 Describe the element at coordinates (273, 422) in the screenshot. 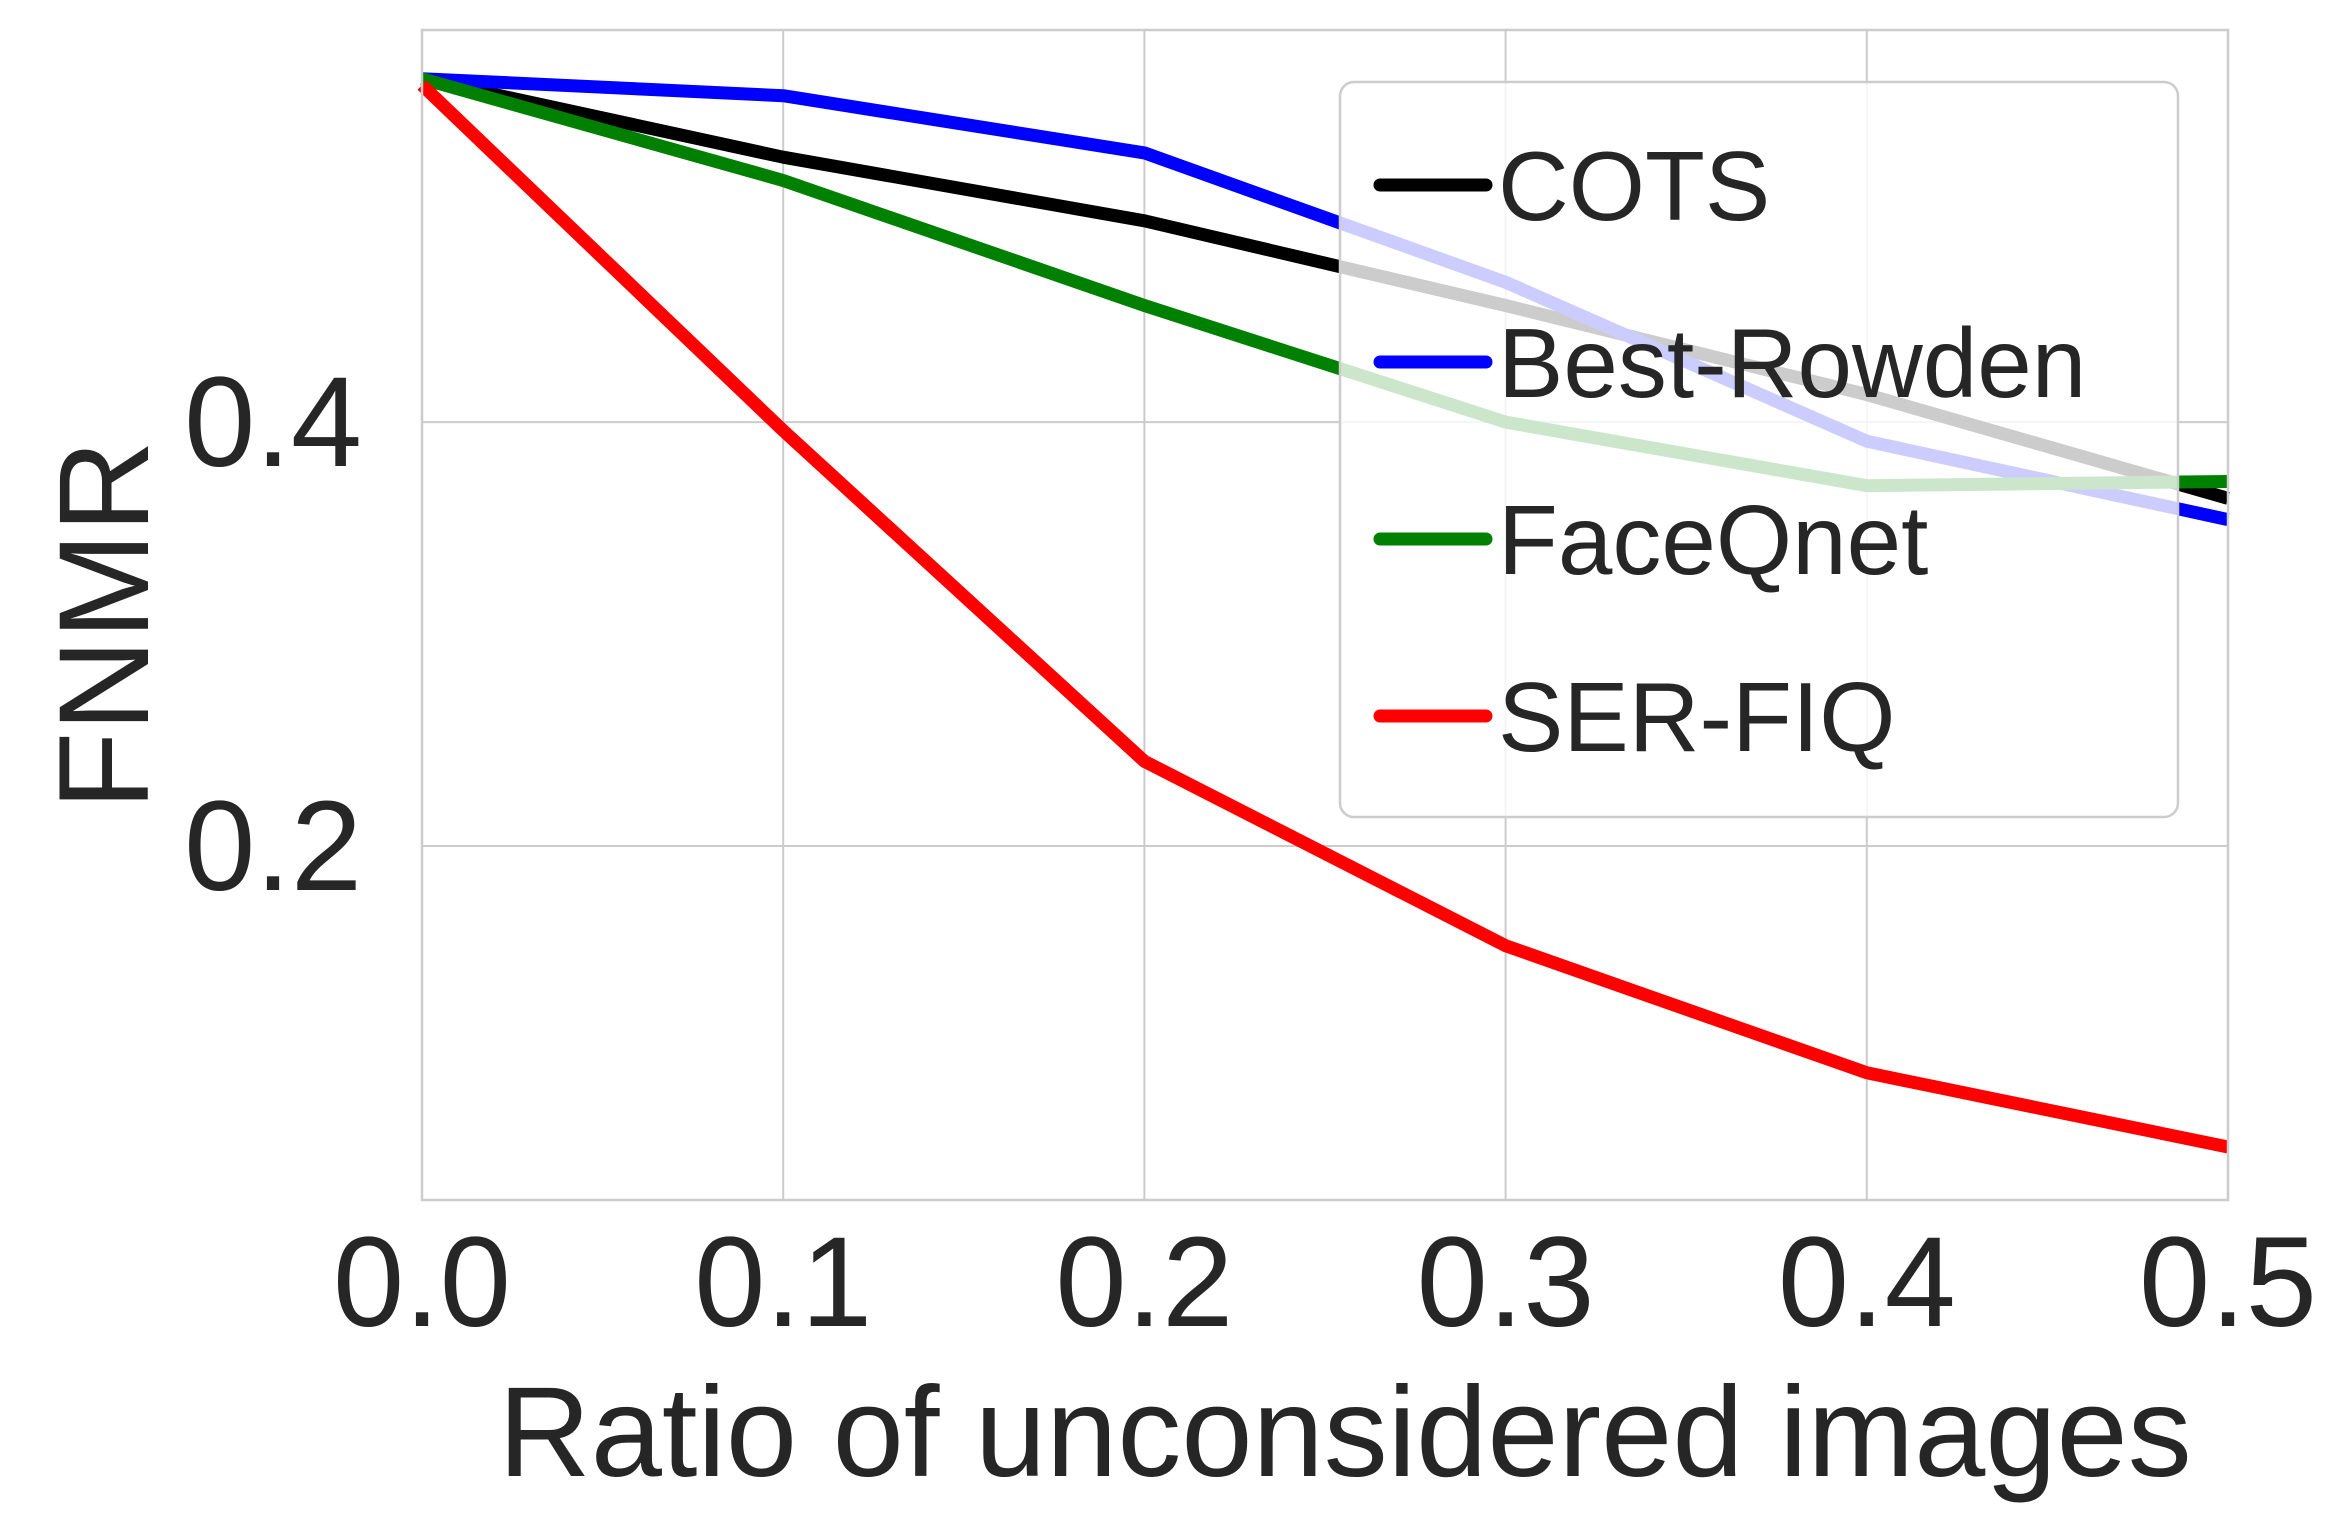

I see `y-tick-label: 0.4` at that location.